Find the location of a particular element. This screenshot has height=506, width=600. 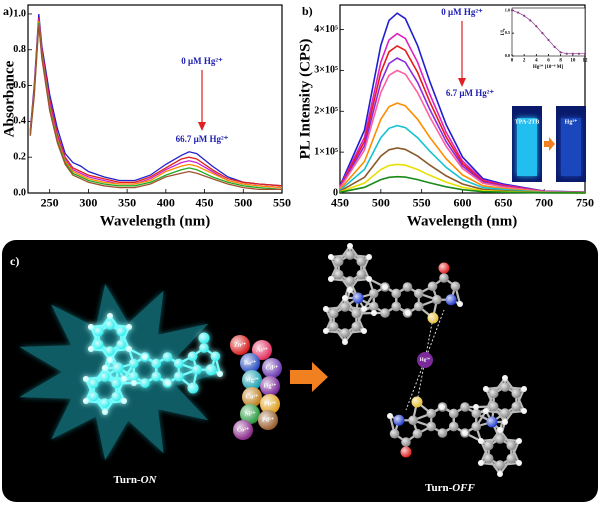

y-tick-label: 0.6 is located at coordinates (19, 85).